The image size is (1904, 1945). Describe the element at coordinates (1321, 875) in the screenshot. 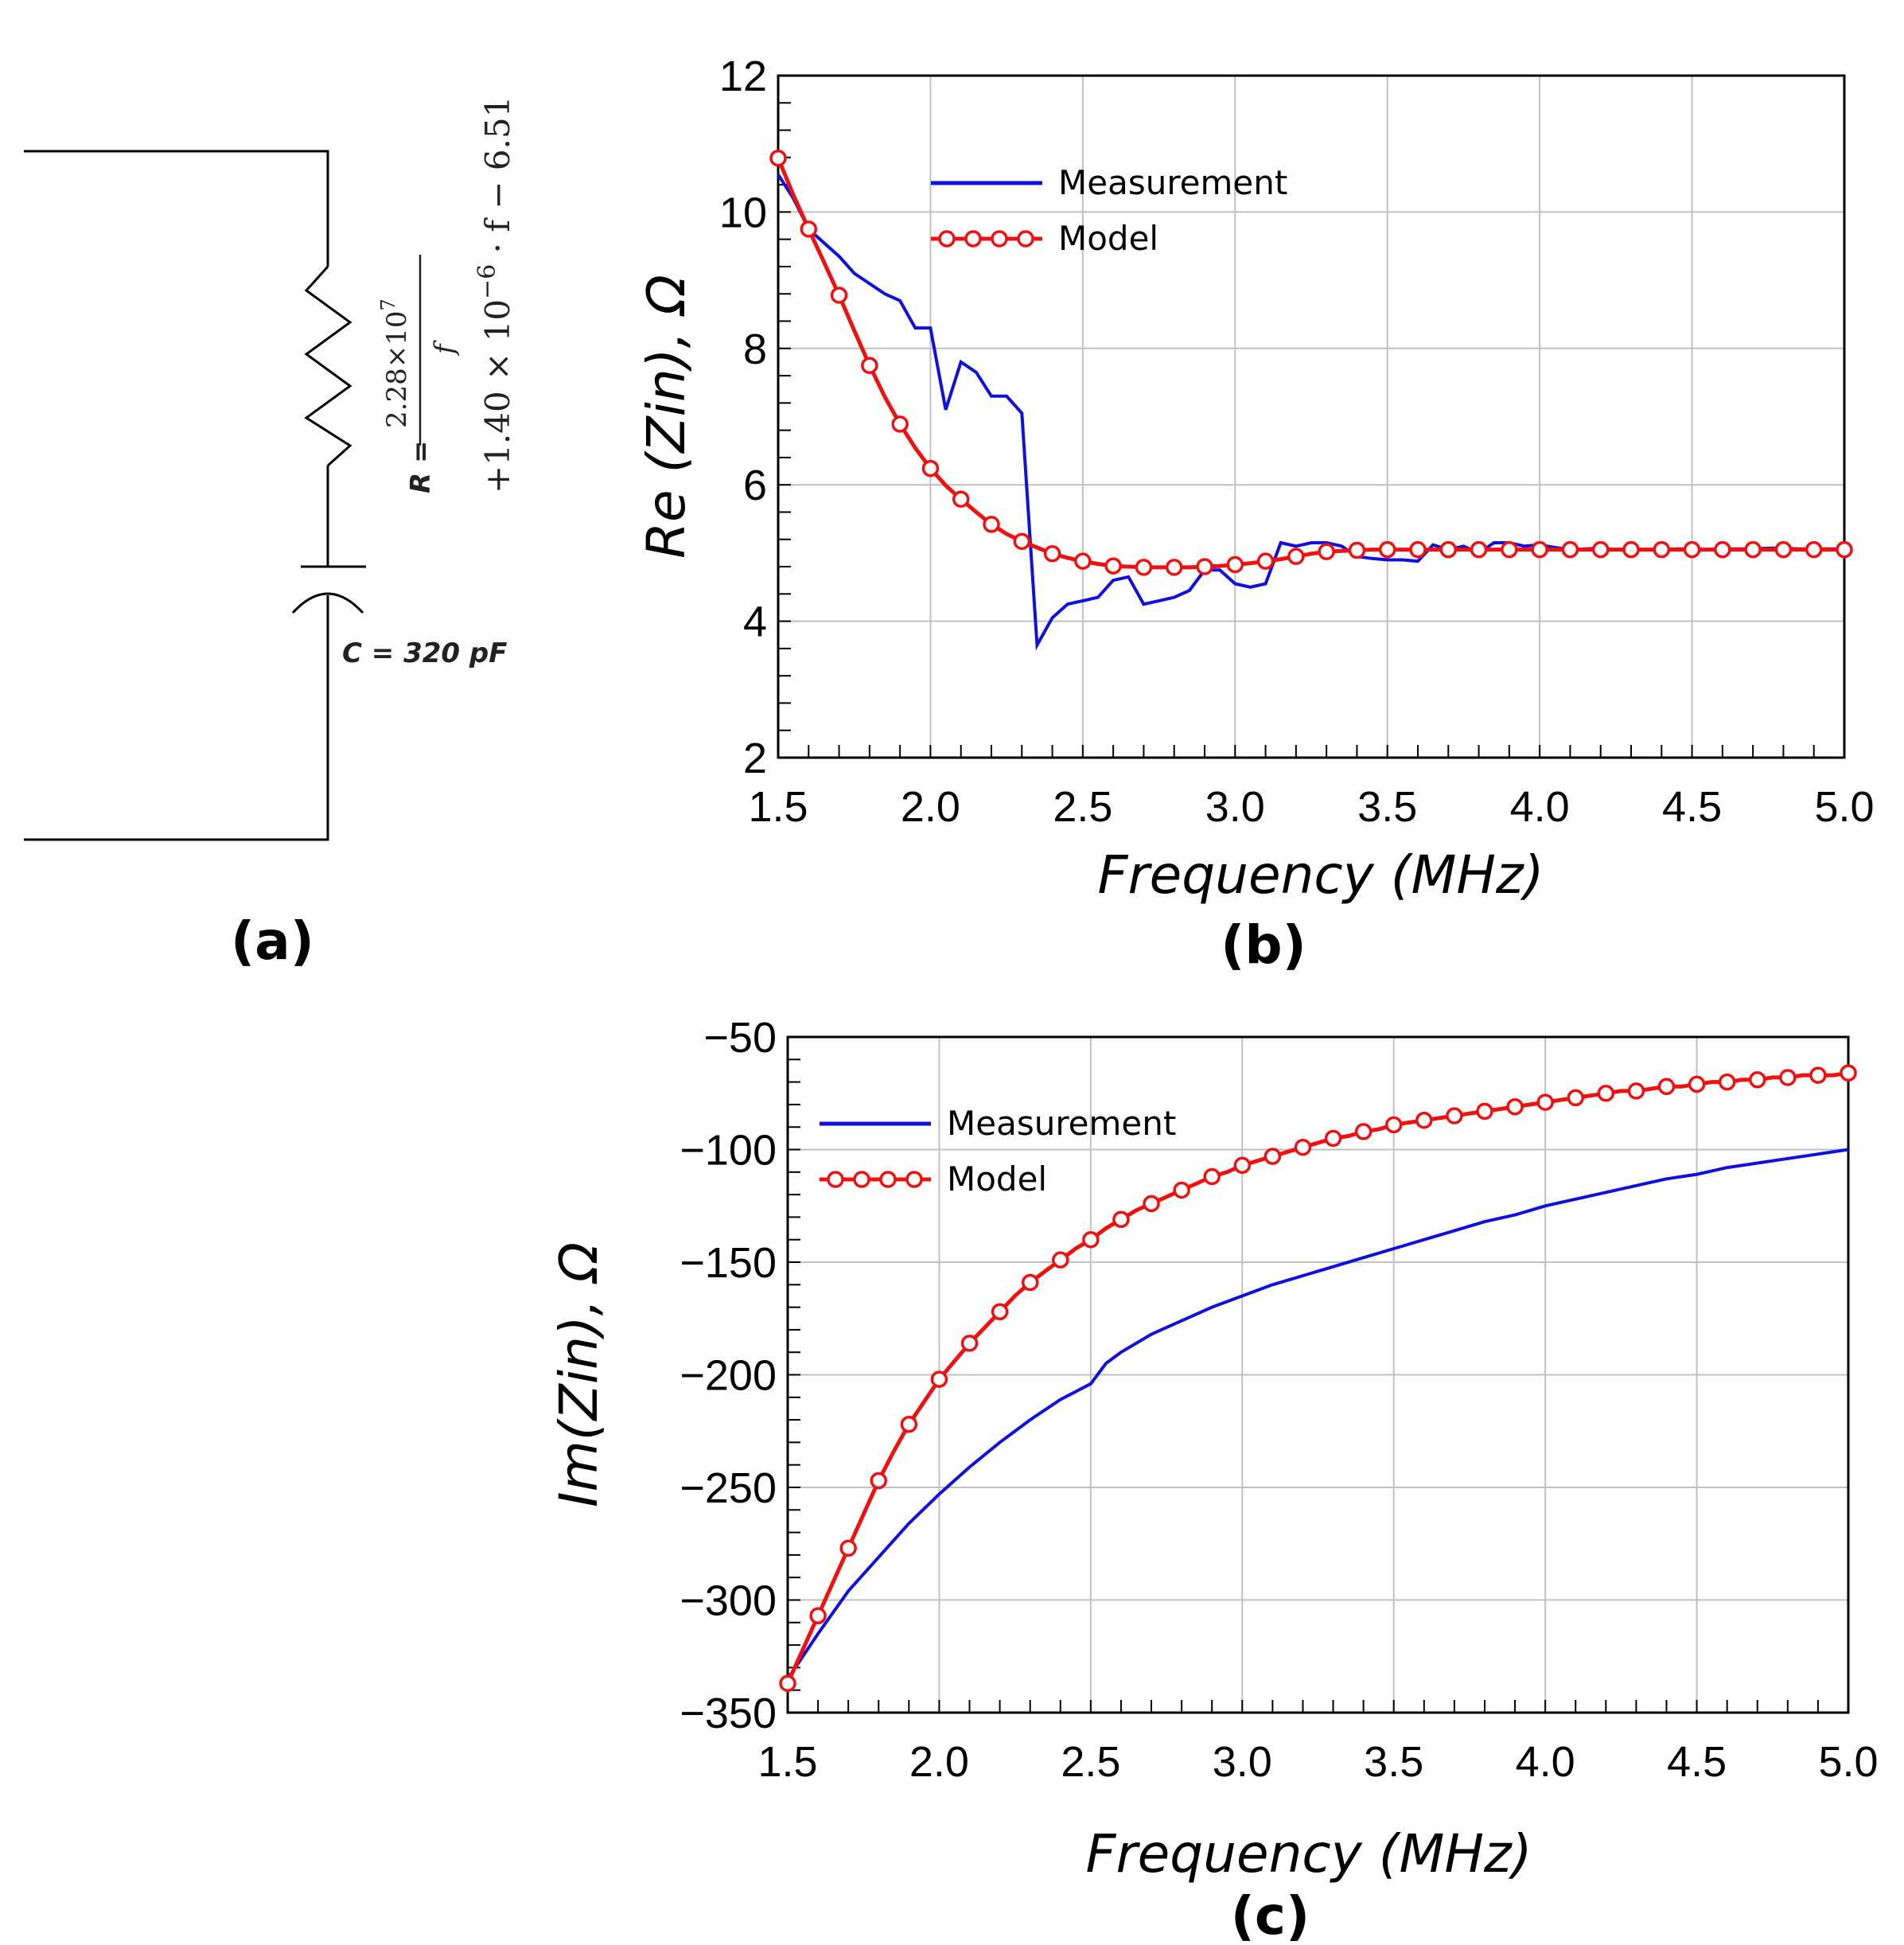

I see `x-axis-label: Frequency (MHz)` at that location.